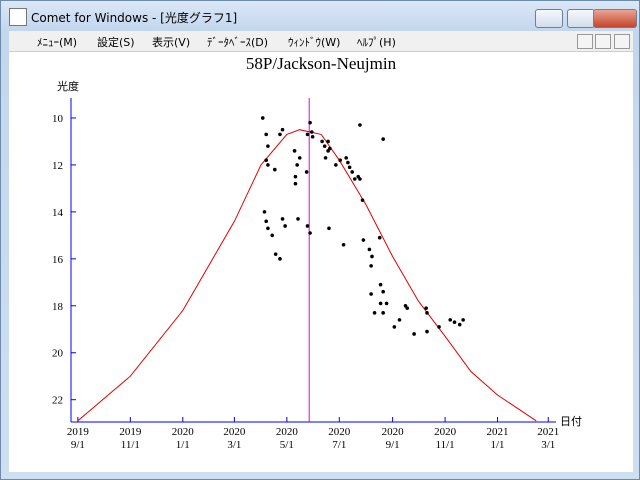  I want to click on y-axis-label: 光度, so click(68, 86).